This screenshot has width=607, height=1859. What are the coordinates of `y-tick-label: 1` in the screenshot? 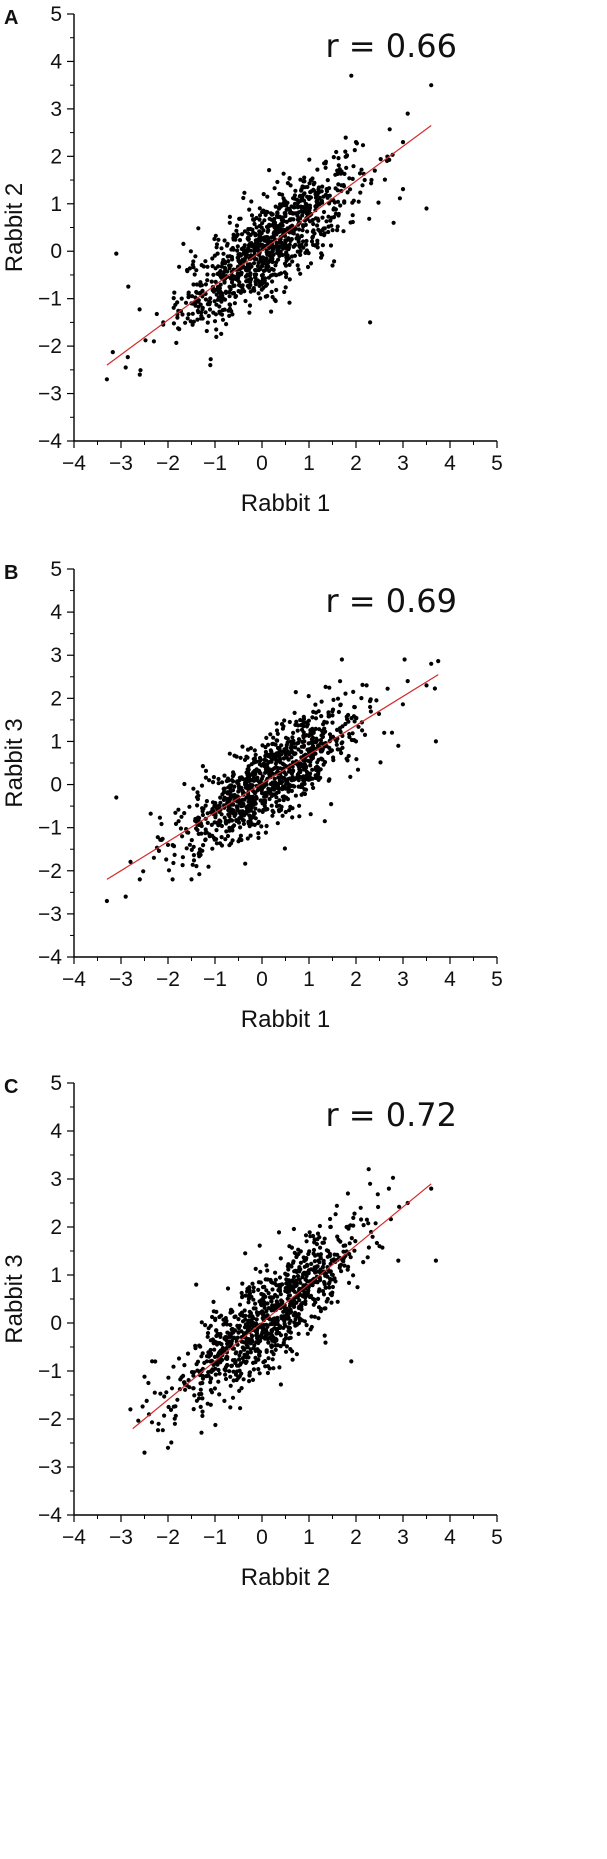 It's located at (56, 204).